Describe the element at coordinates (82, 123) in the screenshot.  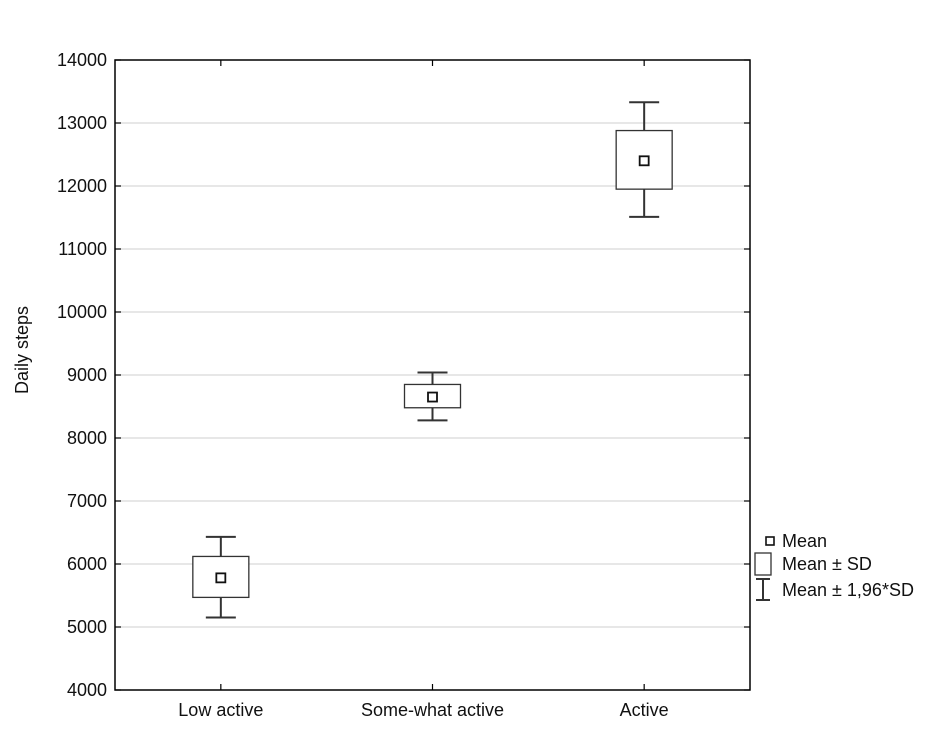
I see `y-tick-label: 13000` at that location.